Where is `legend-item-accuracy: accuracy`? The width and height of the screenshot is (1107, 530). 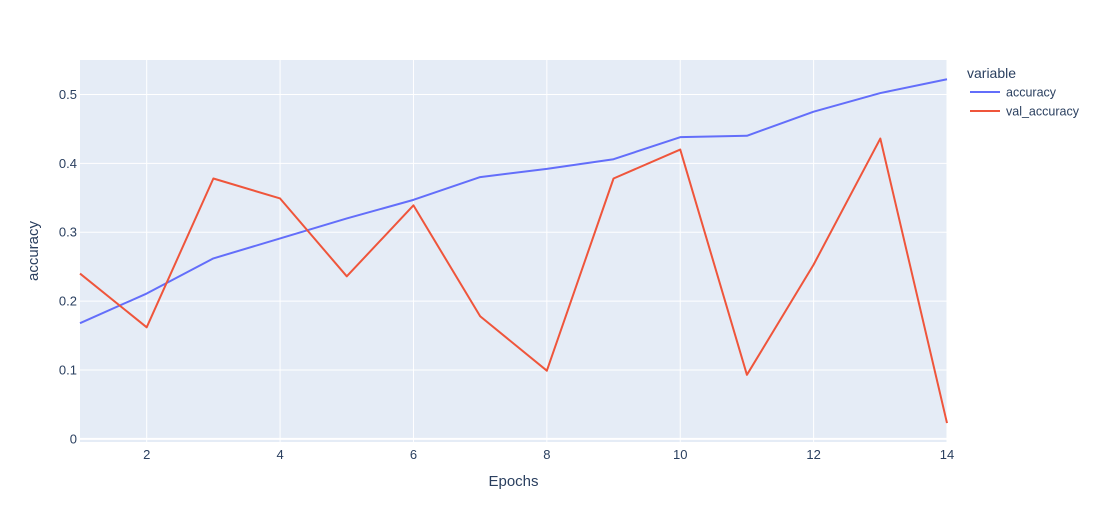
legend-item-accuracy: accuracy is located at coordinates (1013, 93).